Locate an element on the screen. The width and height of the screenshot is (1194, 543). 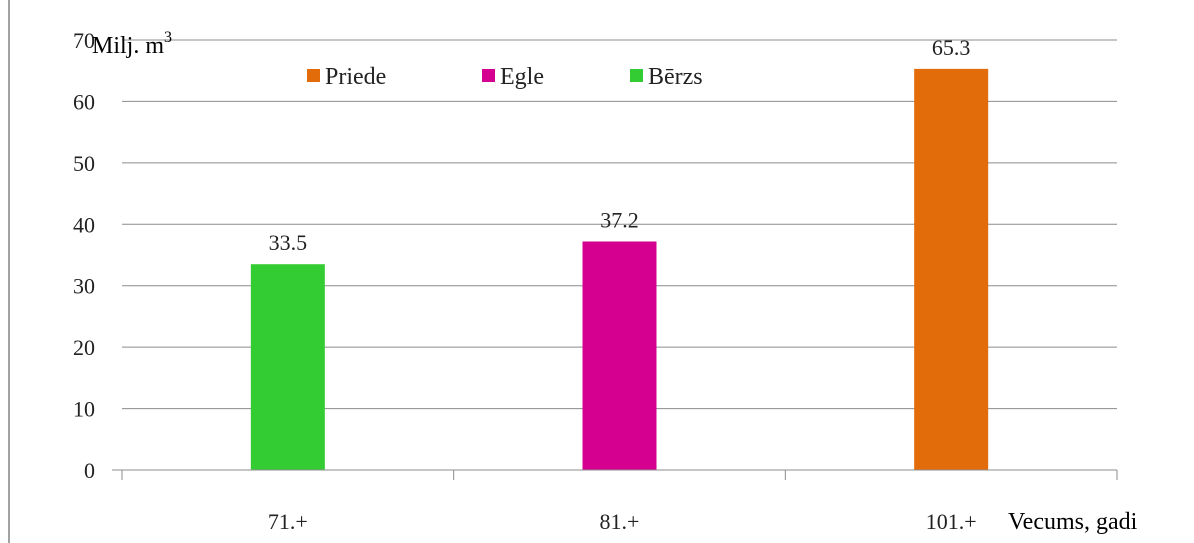
y-tick-labels: 0 10 20 30 40 50 60 70 is located at coordinates (84, 255).